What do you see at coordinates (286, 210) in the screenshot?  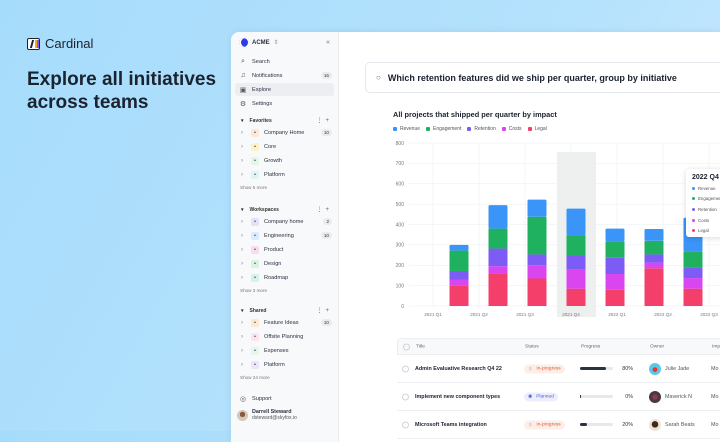 I see `section-workspaces: ▾ Workspaces ⋮+` at bounding box center [286, 210].